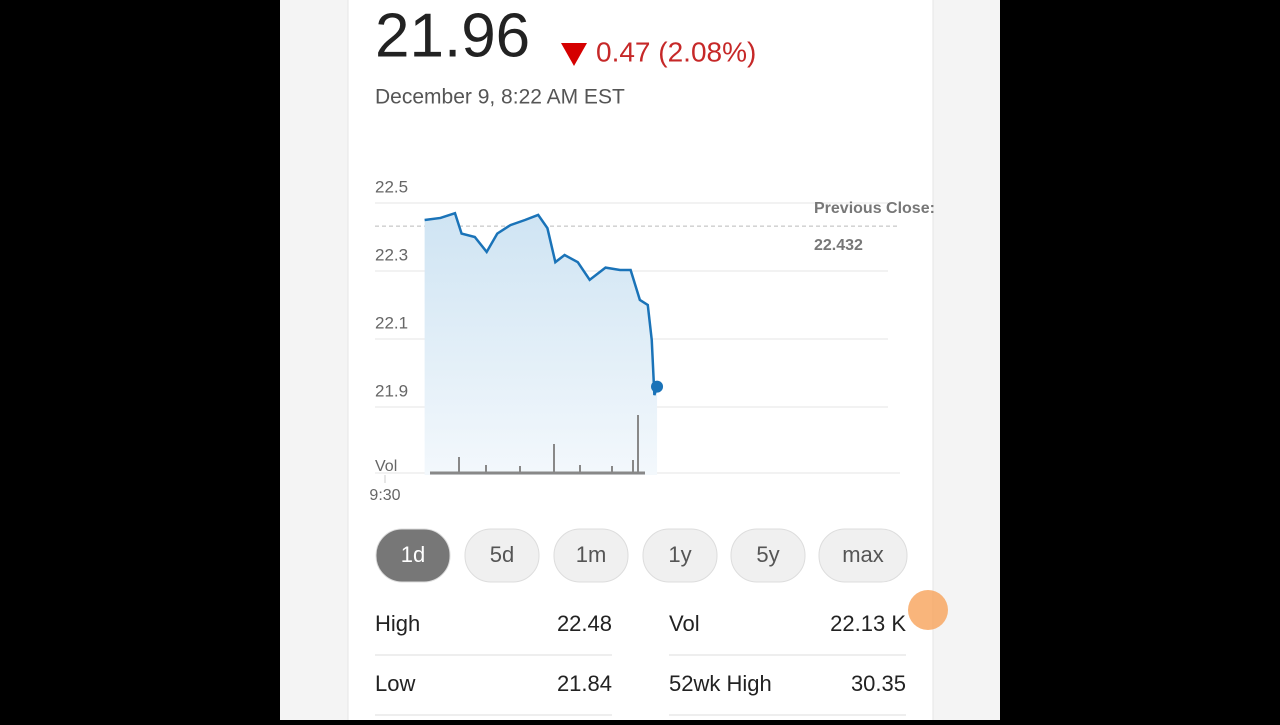 This screenshot has height=725, width=1280. Describe the element at coordinates (684, 623) in the screenshot. I see `stat-label: Vol` at that location.